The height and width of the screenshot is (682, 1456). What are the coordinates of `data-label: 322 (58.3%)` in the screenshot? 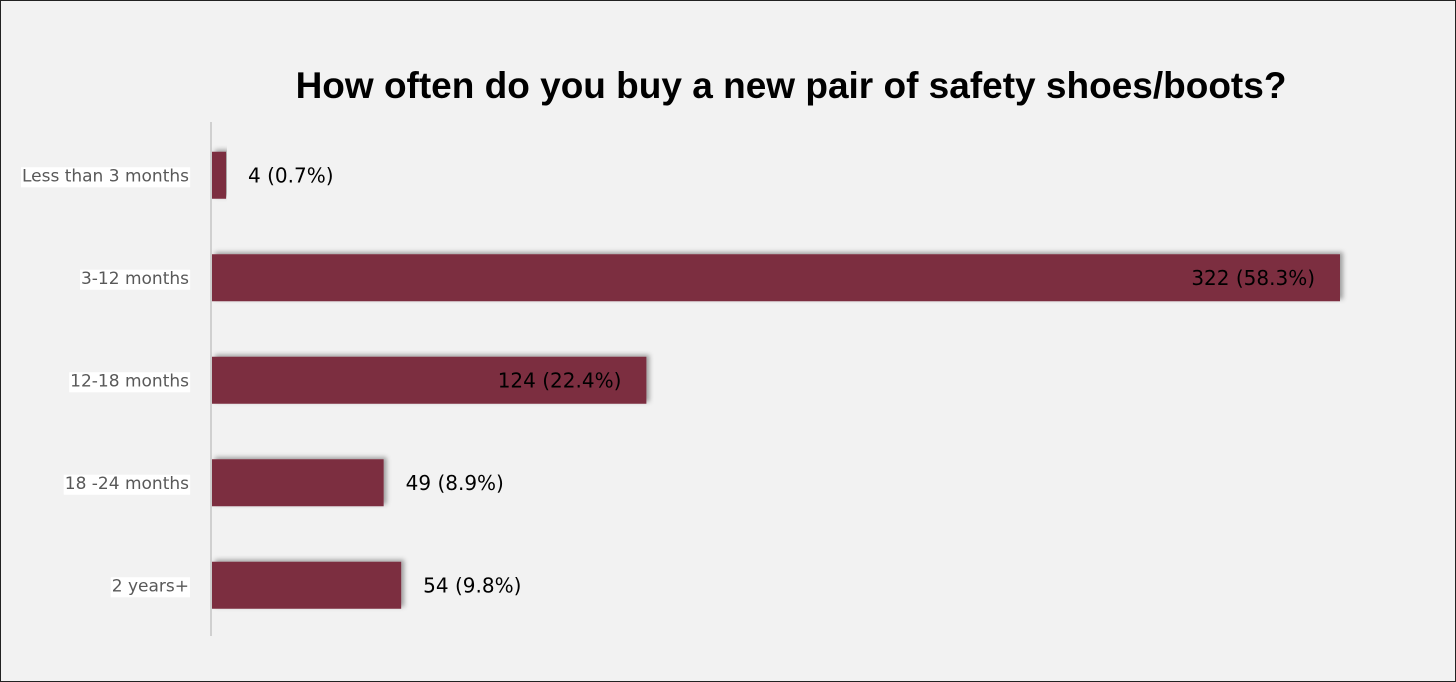 It's located at (1253, 278).